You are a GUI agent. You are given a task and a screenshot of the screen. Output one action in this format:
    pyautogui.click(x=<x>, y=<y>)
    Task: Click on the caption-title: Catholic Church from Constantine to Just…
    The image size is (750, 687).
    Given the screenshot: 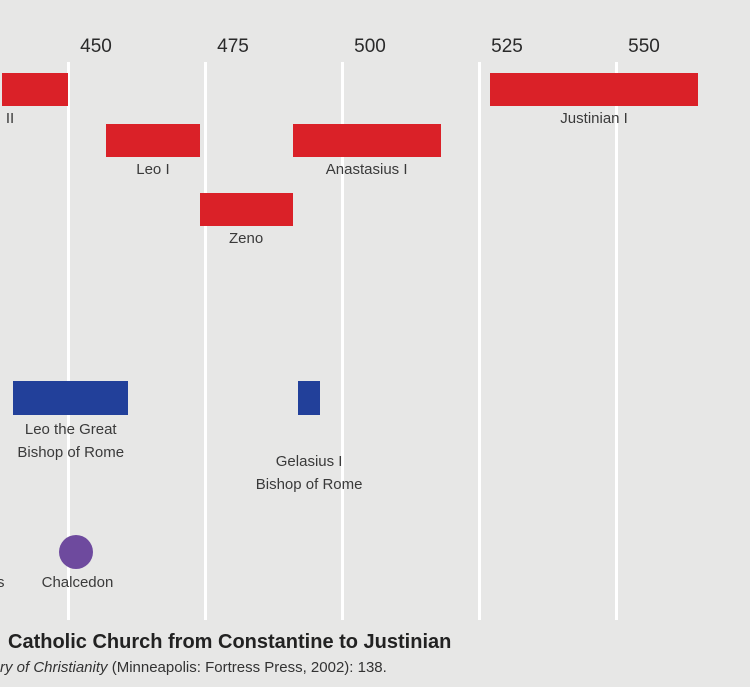 What is the action you would take?
    pyautogui.click(x=230, y=642)
    